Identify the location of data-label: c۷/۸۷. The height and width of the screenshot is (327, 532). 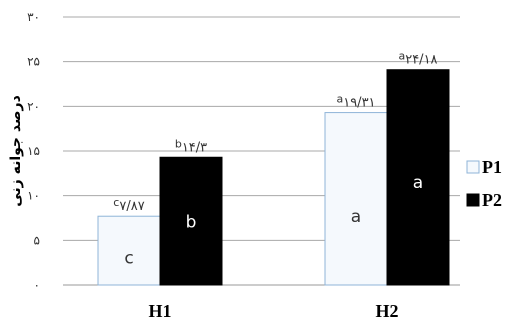
(128, 205).